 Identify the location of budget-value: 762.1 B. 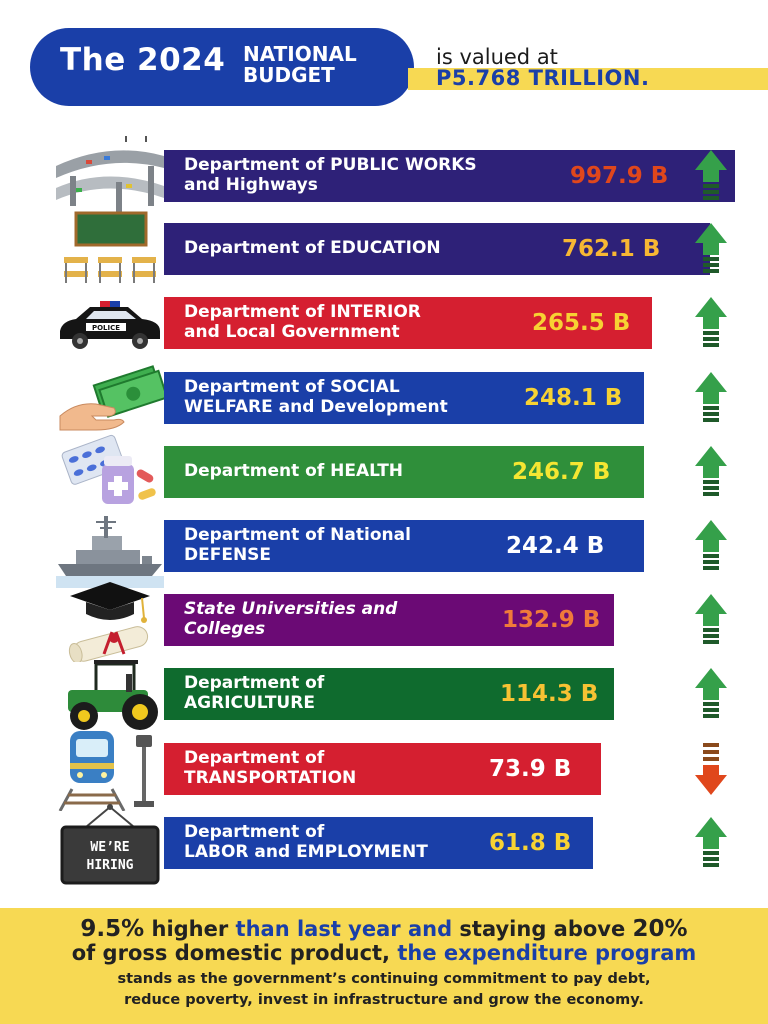
(611, 249).